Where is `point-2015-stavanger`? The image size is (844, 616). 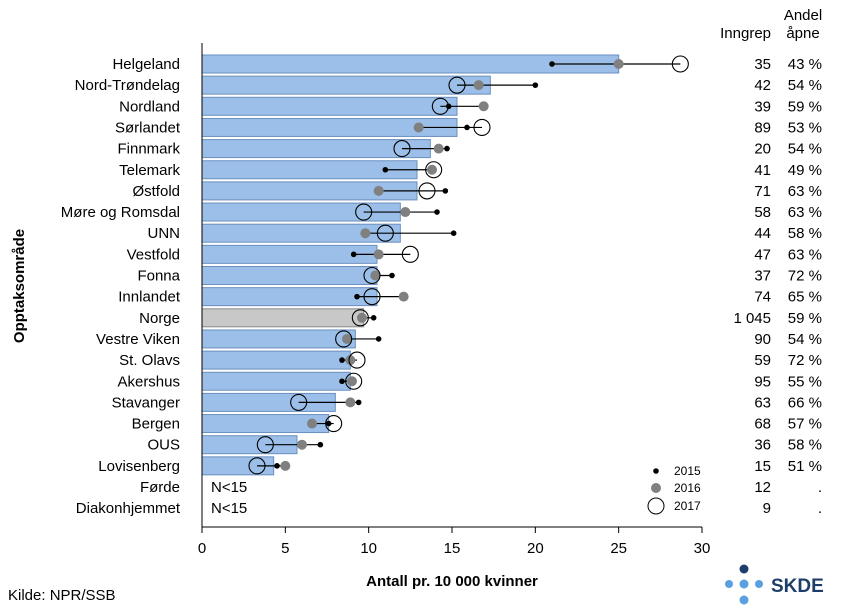
point-2015-stavanger is located at coordinates (358, 402).